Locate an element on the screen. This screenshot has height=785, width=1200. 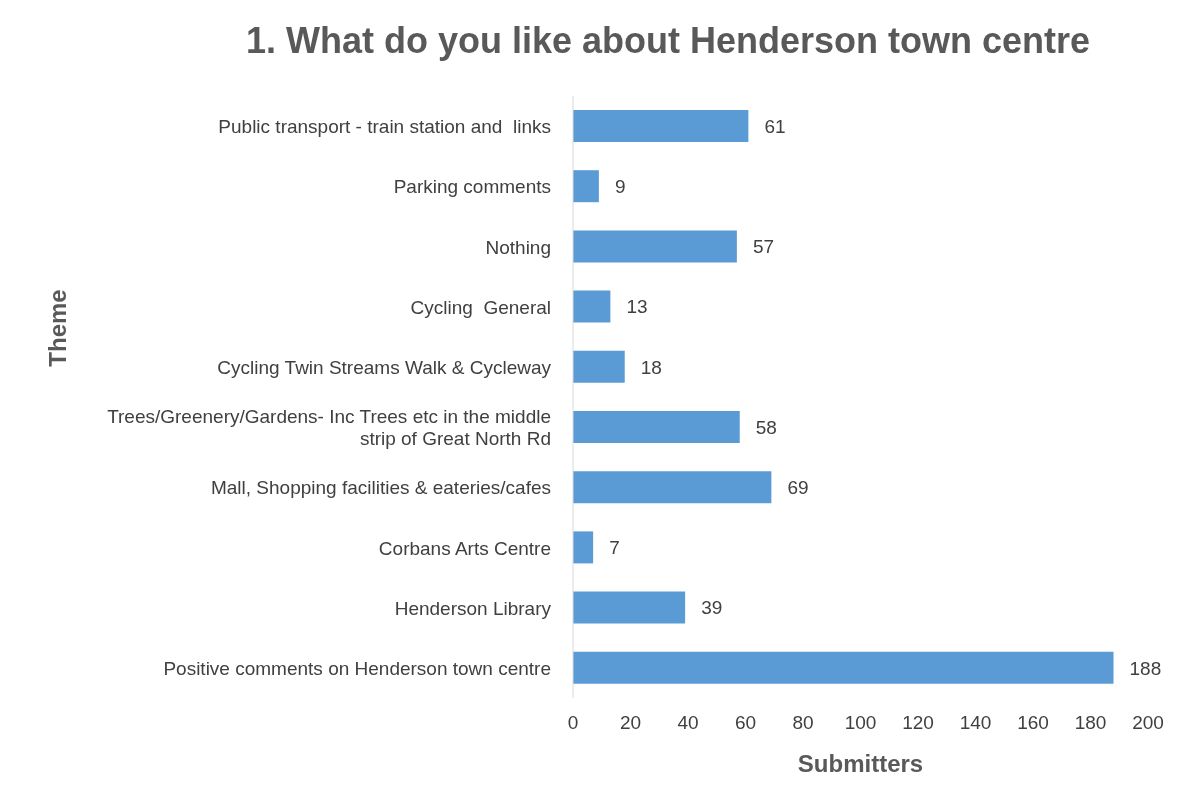
data-label: 69 is located at coordinates (798, 487).